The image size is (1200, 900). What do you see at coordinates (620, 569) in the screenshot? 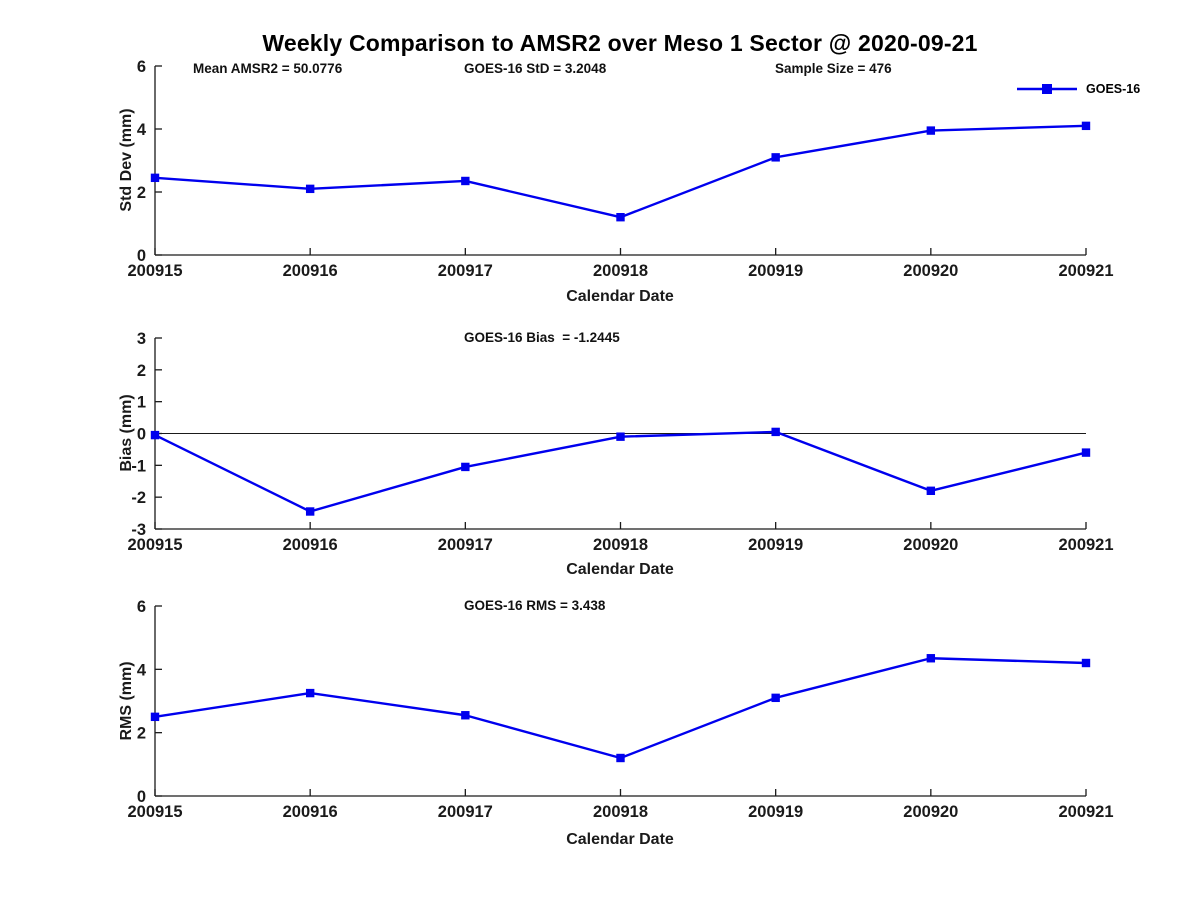
I see `xlabel-calendar-date-2: Calendar Date` at bounding box center [620, 569].